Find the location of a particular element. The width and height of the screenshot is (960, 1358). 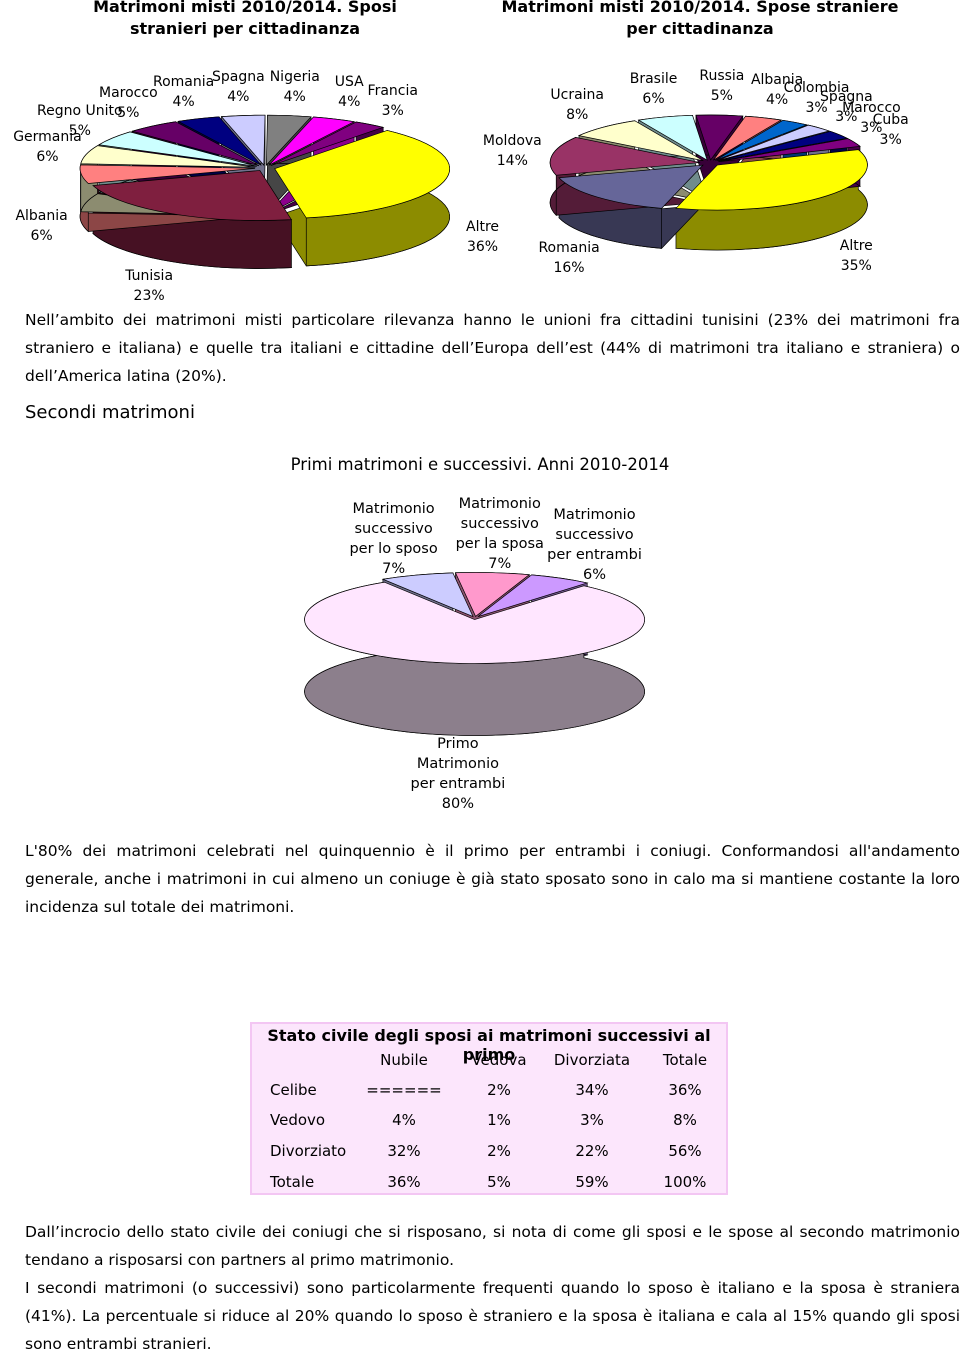

slice-label: Cuba 3% is located at coordinates (891, 130).